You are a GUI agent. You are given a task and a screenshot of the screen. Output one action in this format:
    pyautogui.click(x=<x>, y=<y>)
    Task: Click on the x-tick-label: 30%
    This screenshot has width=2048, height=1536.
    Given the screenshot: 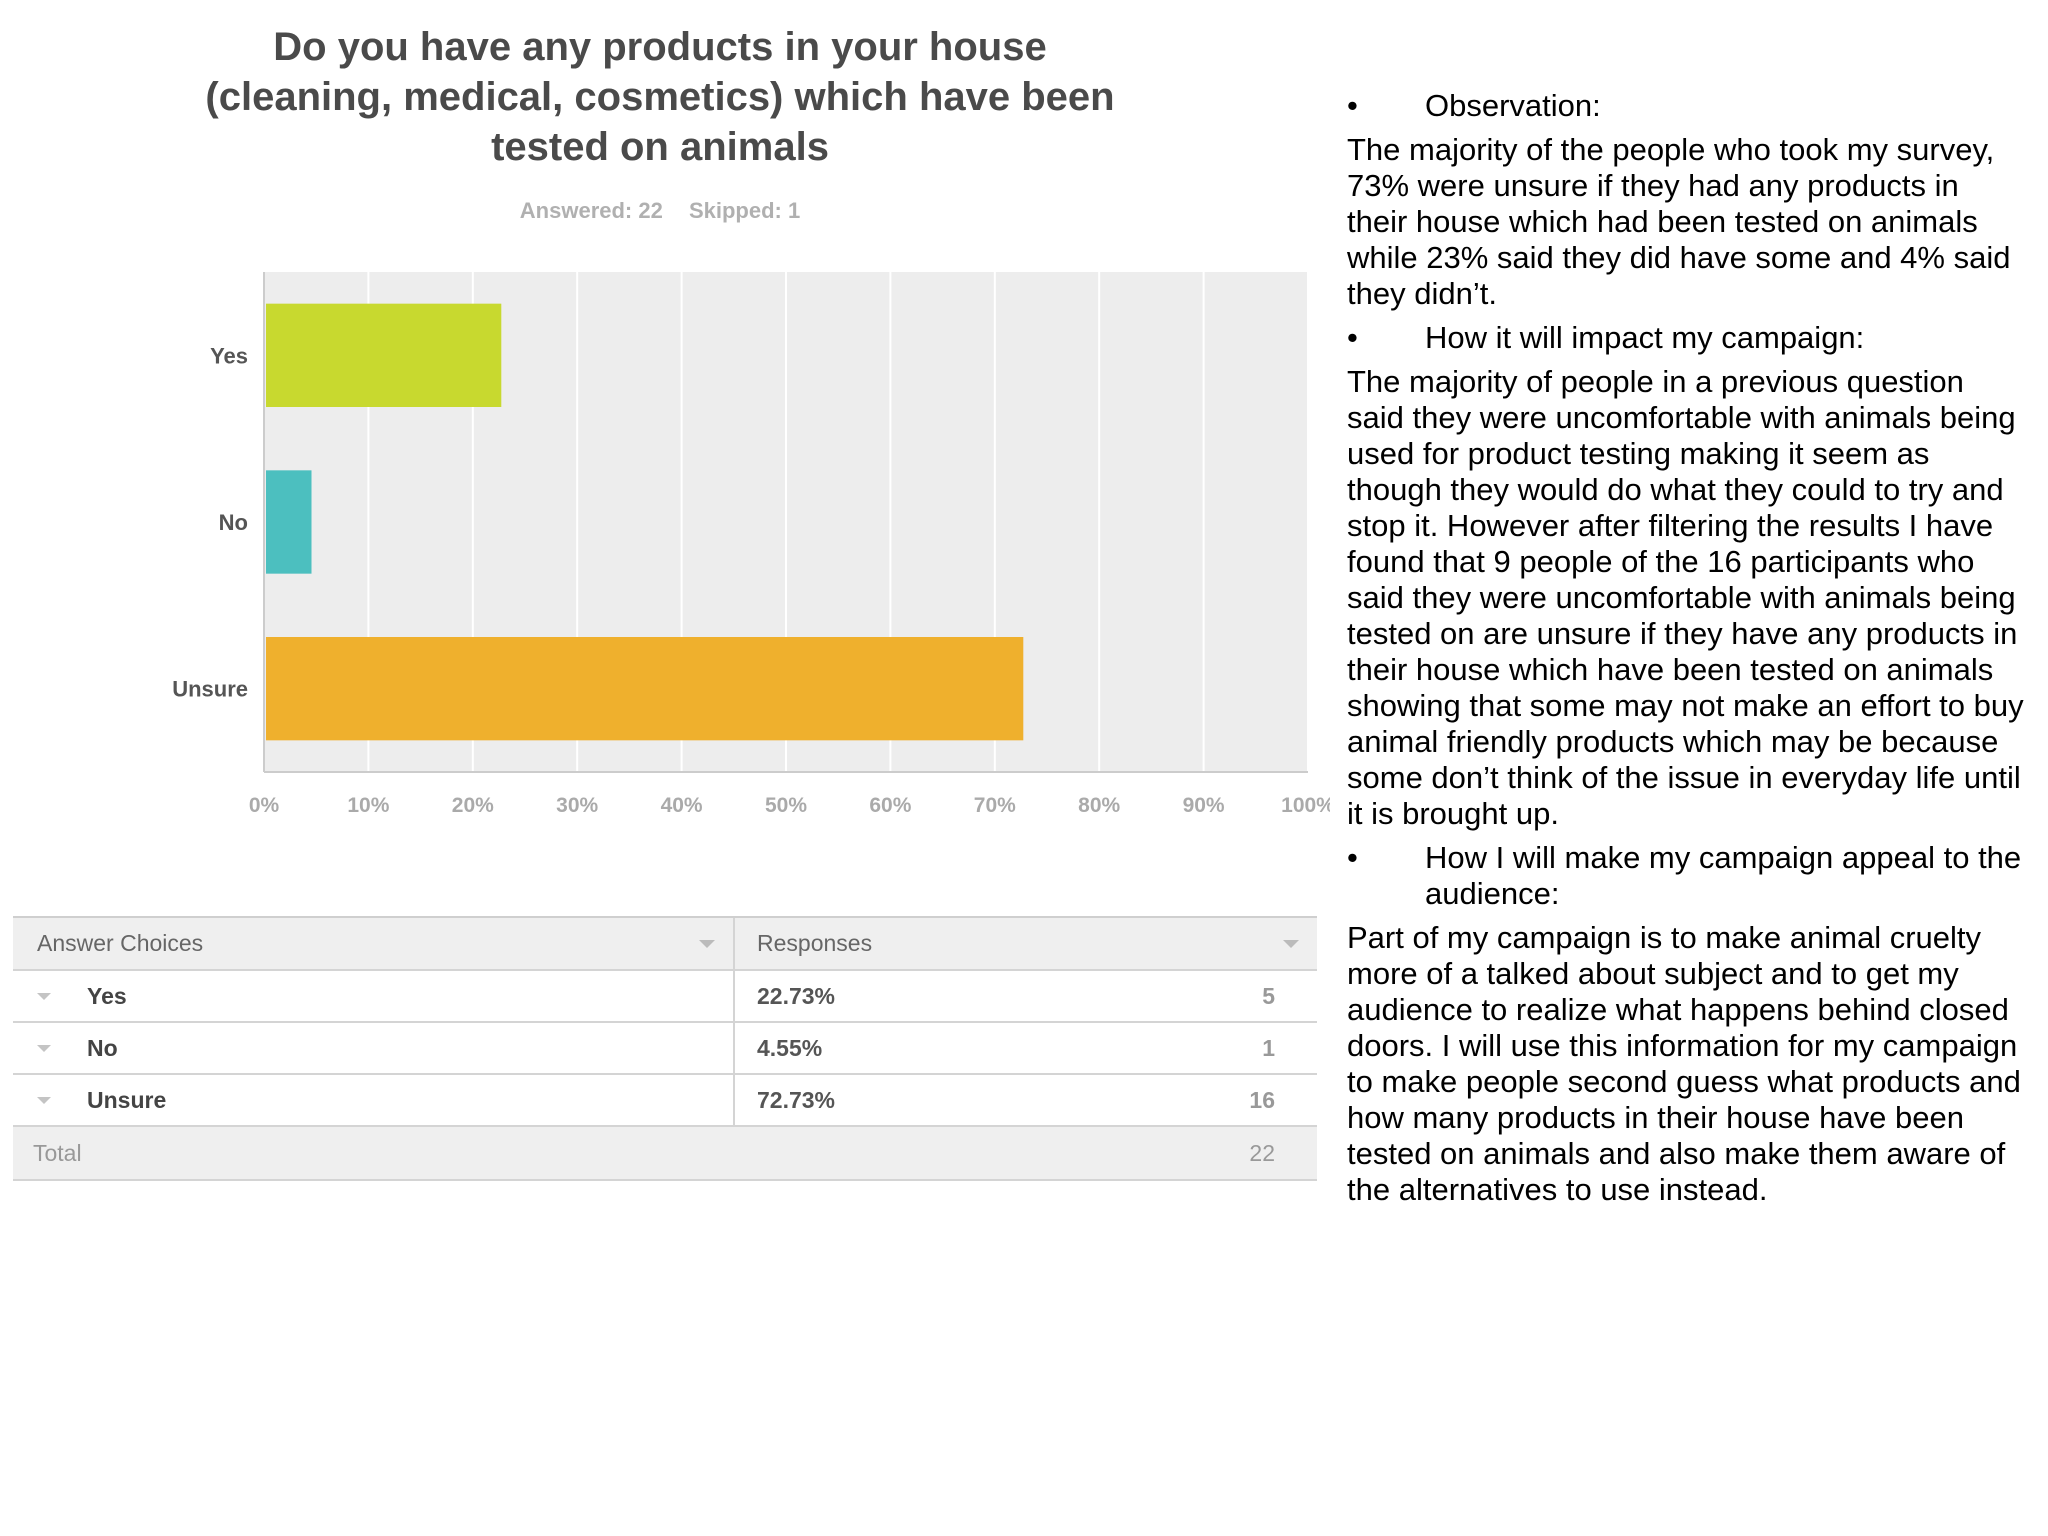 What is the action you would take?
    pyautogui.click(x=577, y=805)
    